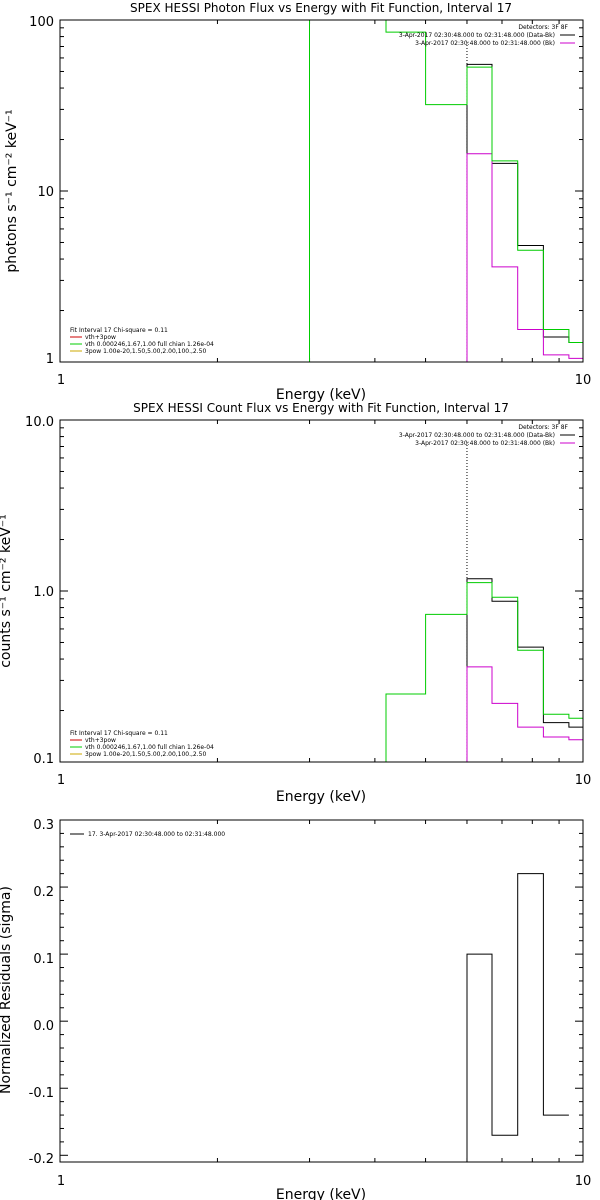  Describe the element at coordinates (43, 825) in the screenshot. I see `residuals-y-tick-label: 0.3` at that location.